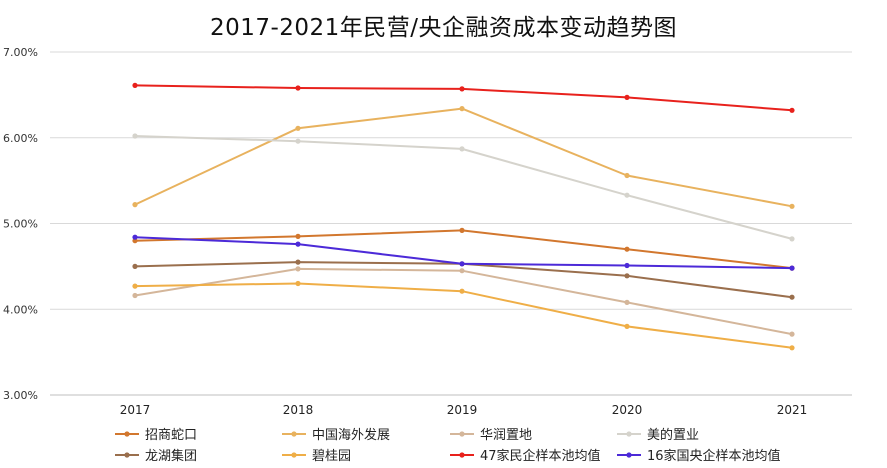  I want to click on series-line, so click(463, 301).